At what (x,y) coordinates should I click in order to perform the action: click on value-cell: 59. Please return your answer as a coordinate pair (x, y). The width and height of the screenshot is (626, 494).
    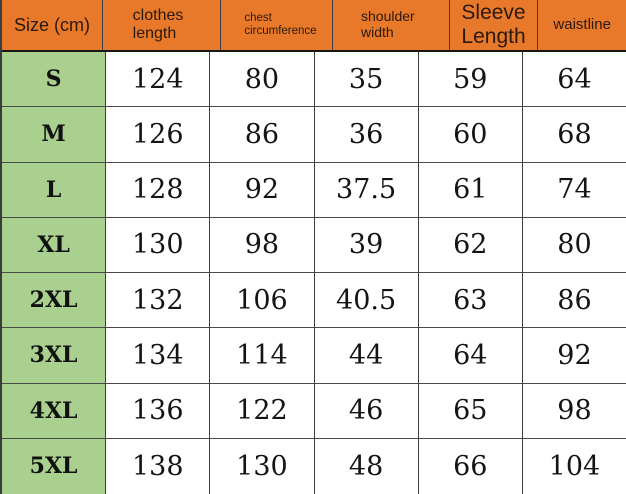
    Looking at the image, I should click on (470, 80).